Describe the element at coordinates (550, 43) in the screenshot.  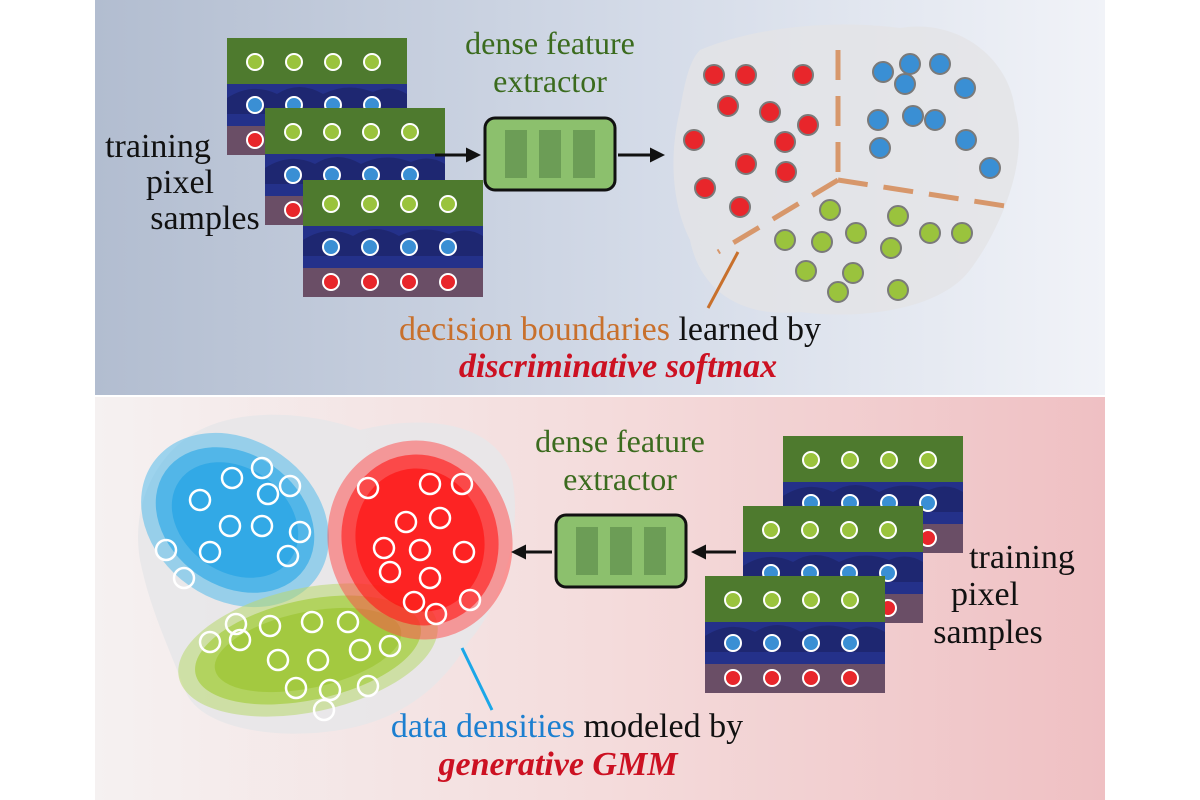
I see `top-extractor-label-1: dense feature` at that location.